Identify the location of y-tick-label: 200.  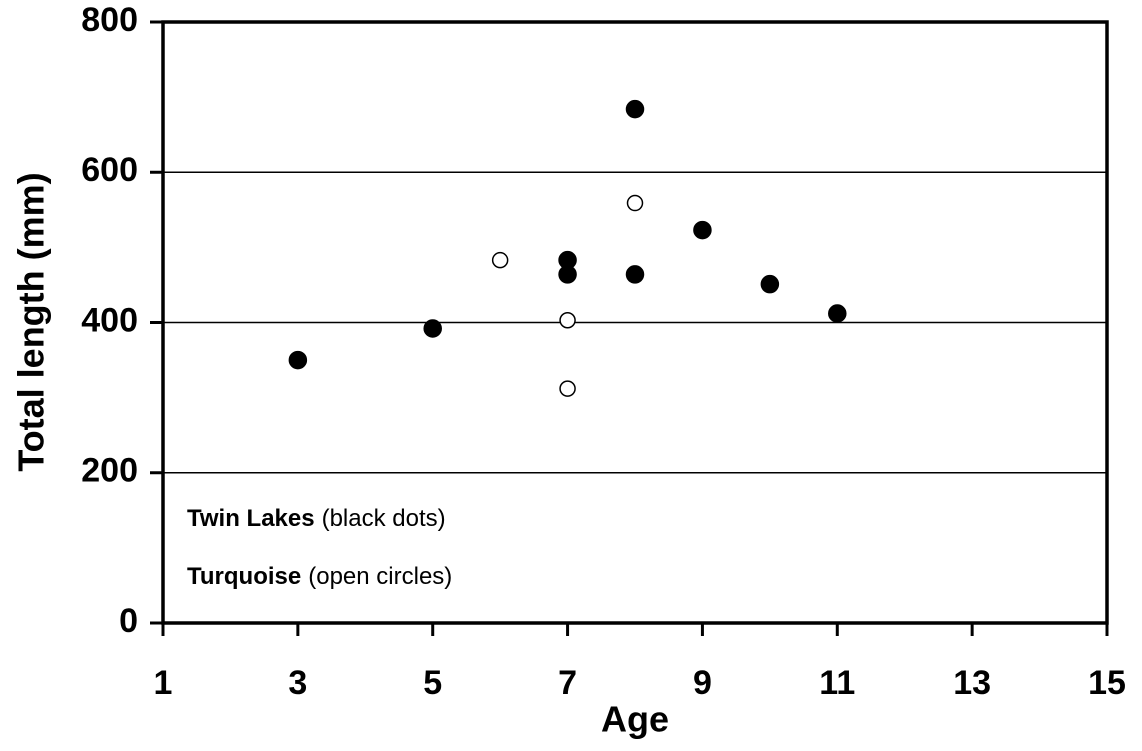
(109, 471).